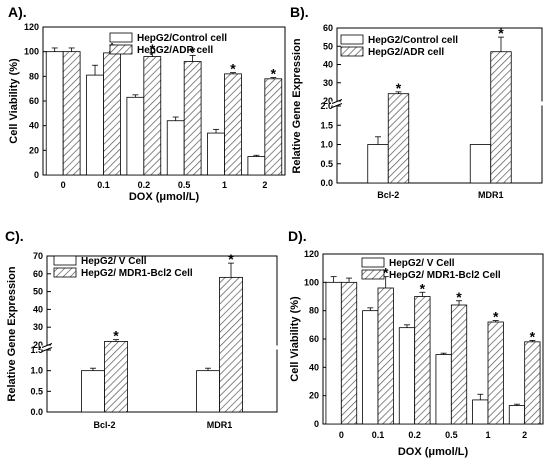  What do you see at coordinates (159, 347) in the screenshot?
I see `axis-break-gap` at bounding box center [159, 347].